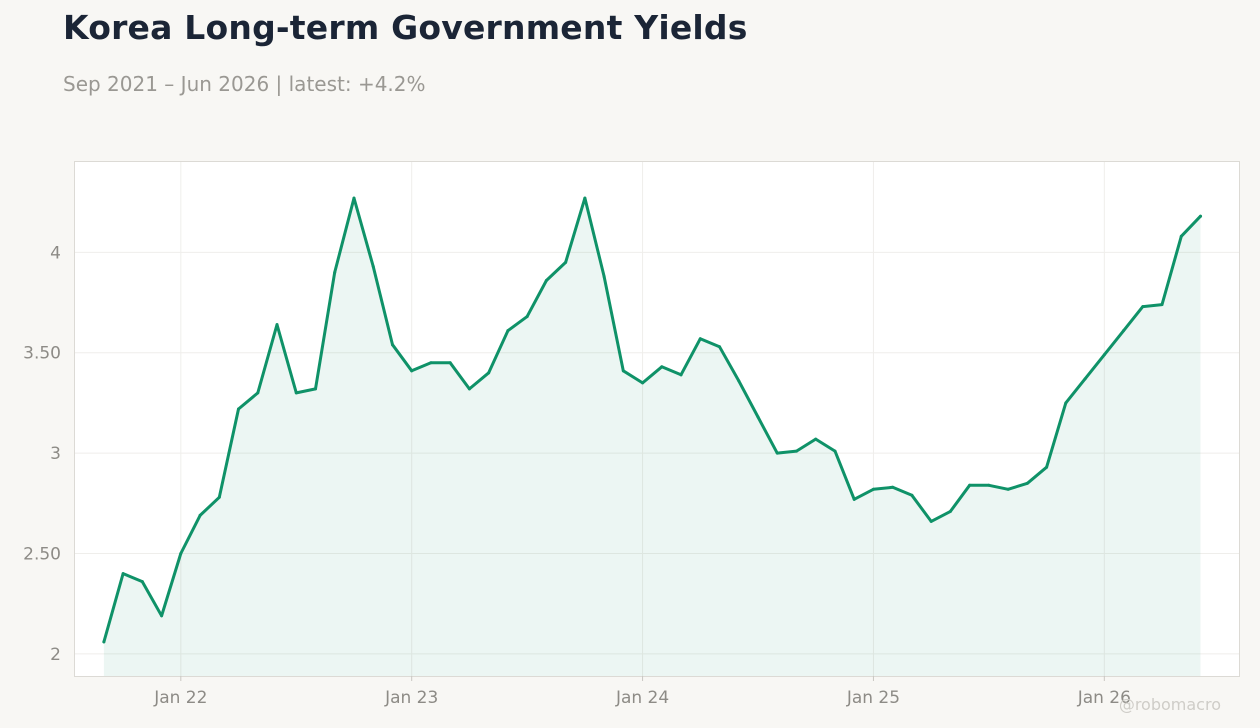 This screenshot has height=728, width=1260. What do you see at coordinates (1170, 704) in the screenshot?
I see `watermark: @robomacro` at bounding box center [1170, 704].